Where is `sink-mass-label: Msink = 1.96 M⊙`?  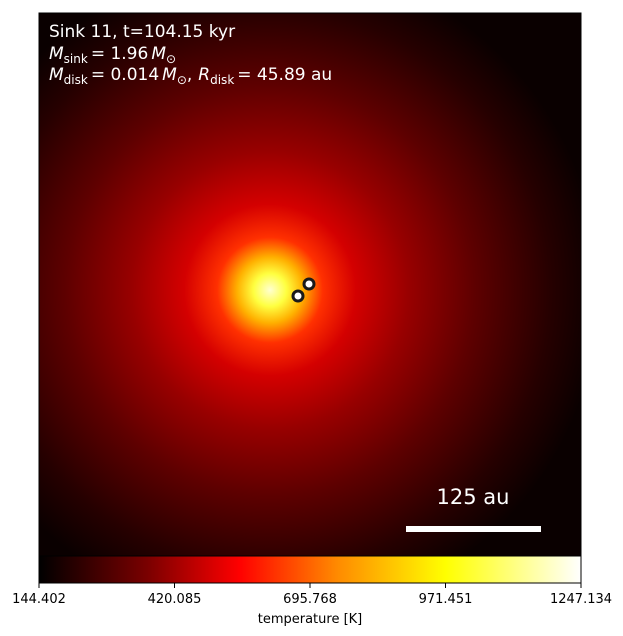 sink-mass-label: Msink = 1.96 M⊙ is located at coordinates (112, 55).